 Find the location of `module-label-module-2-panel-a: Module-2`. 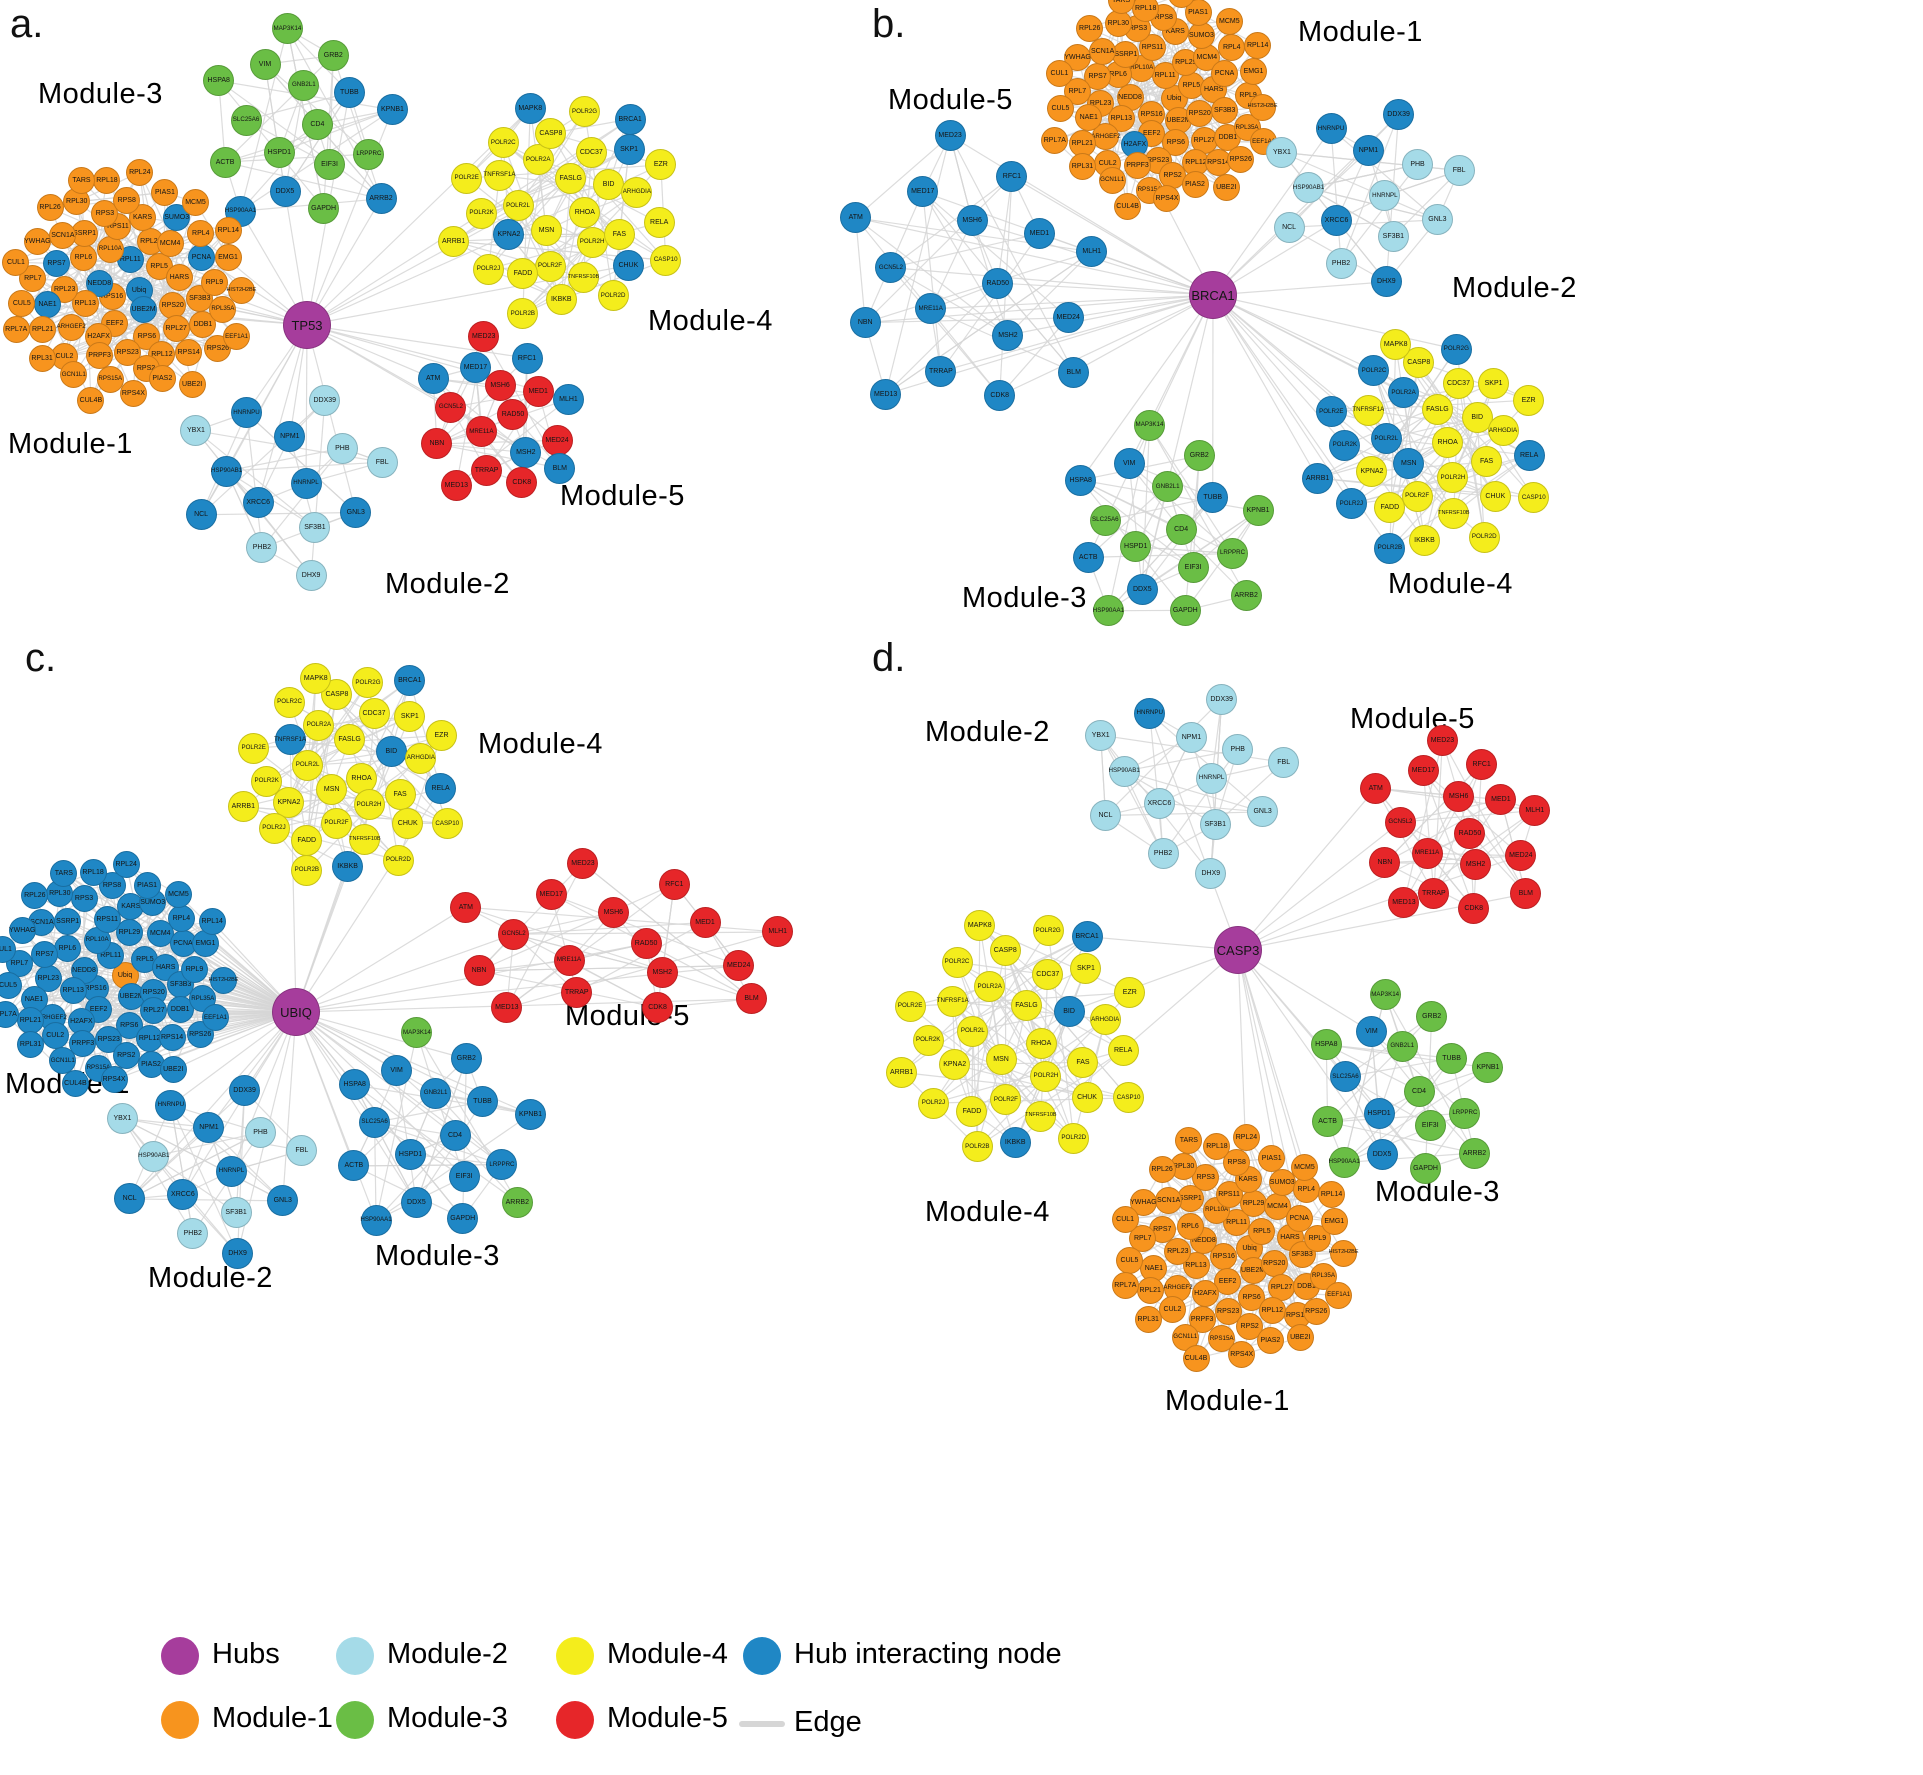

module-label-module-2-panel-a: Module-2 is located at coordinates (447, 584).